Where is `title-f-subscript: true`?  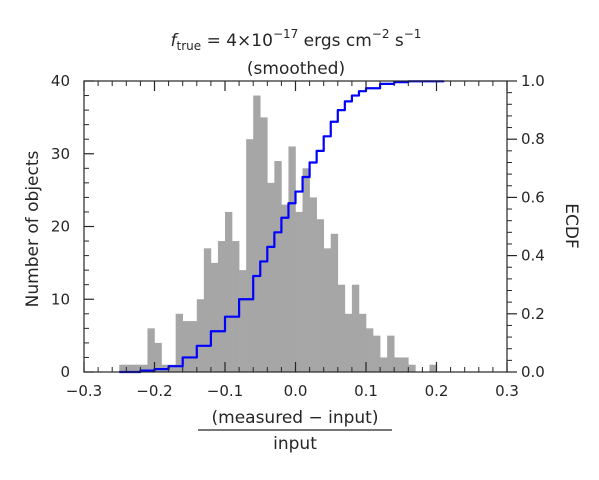
title-f-subscript: true is located at coordinates (189, 46).